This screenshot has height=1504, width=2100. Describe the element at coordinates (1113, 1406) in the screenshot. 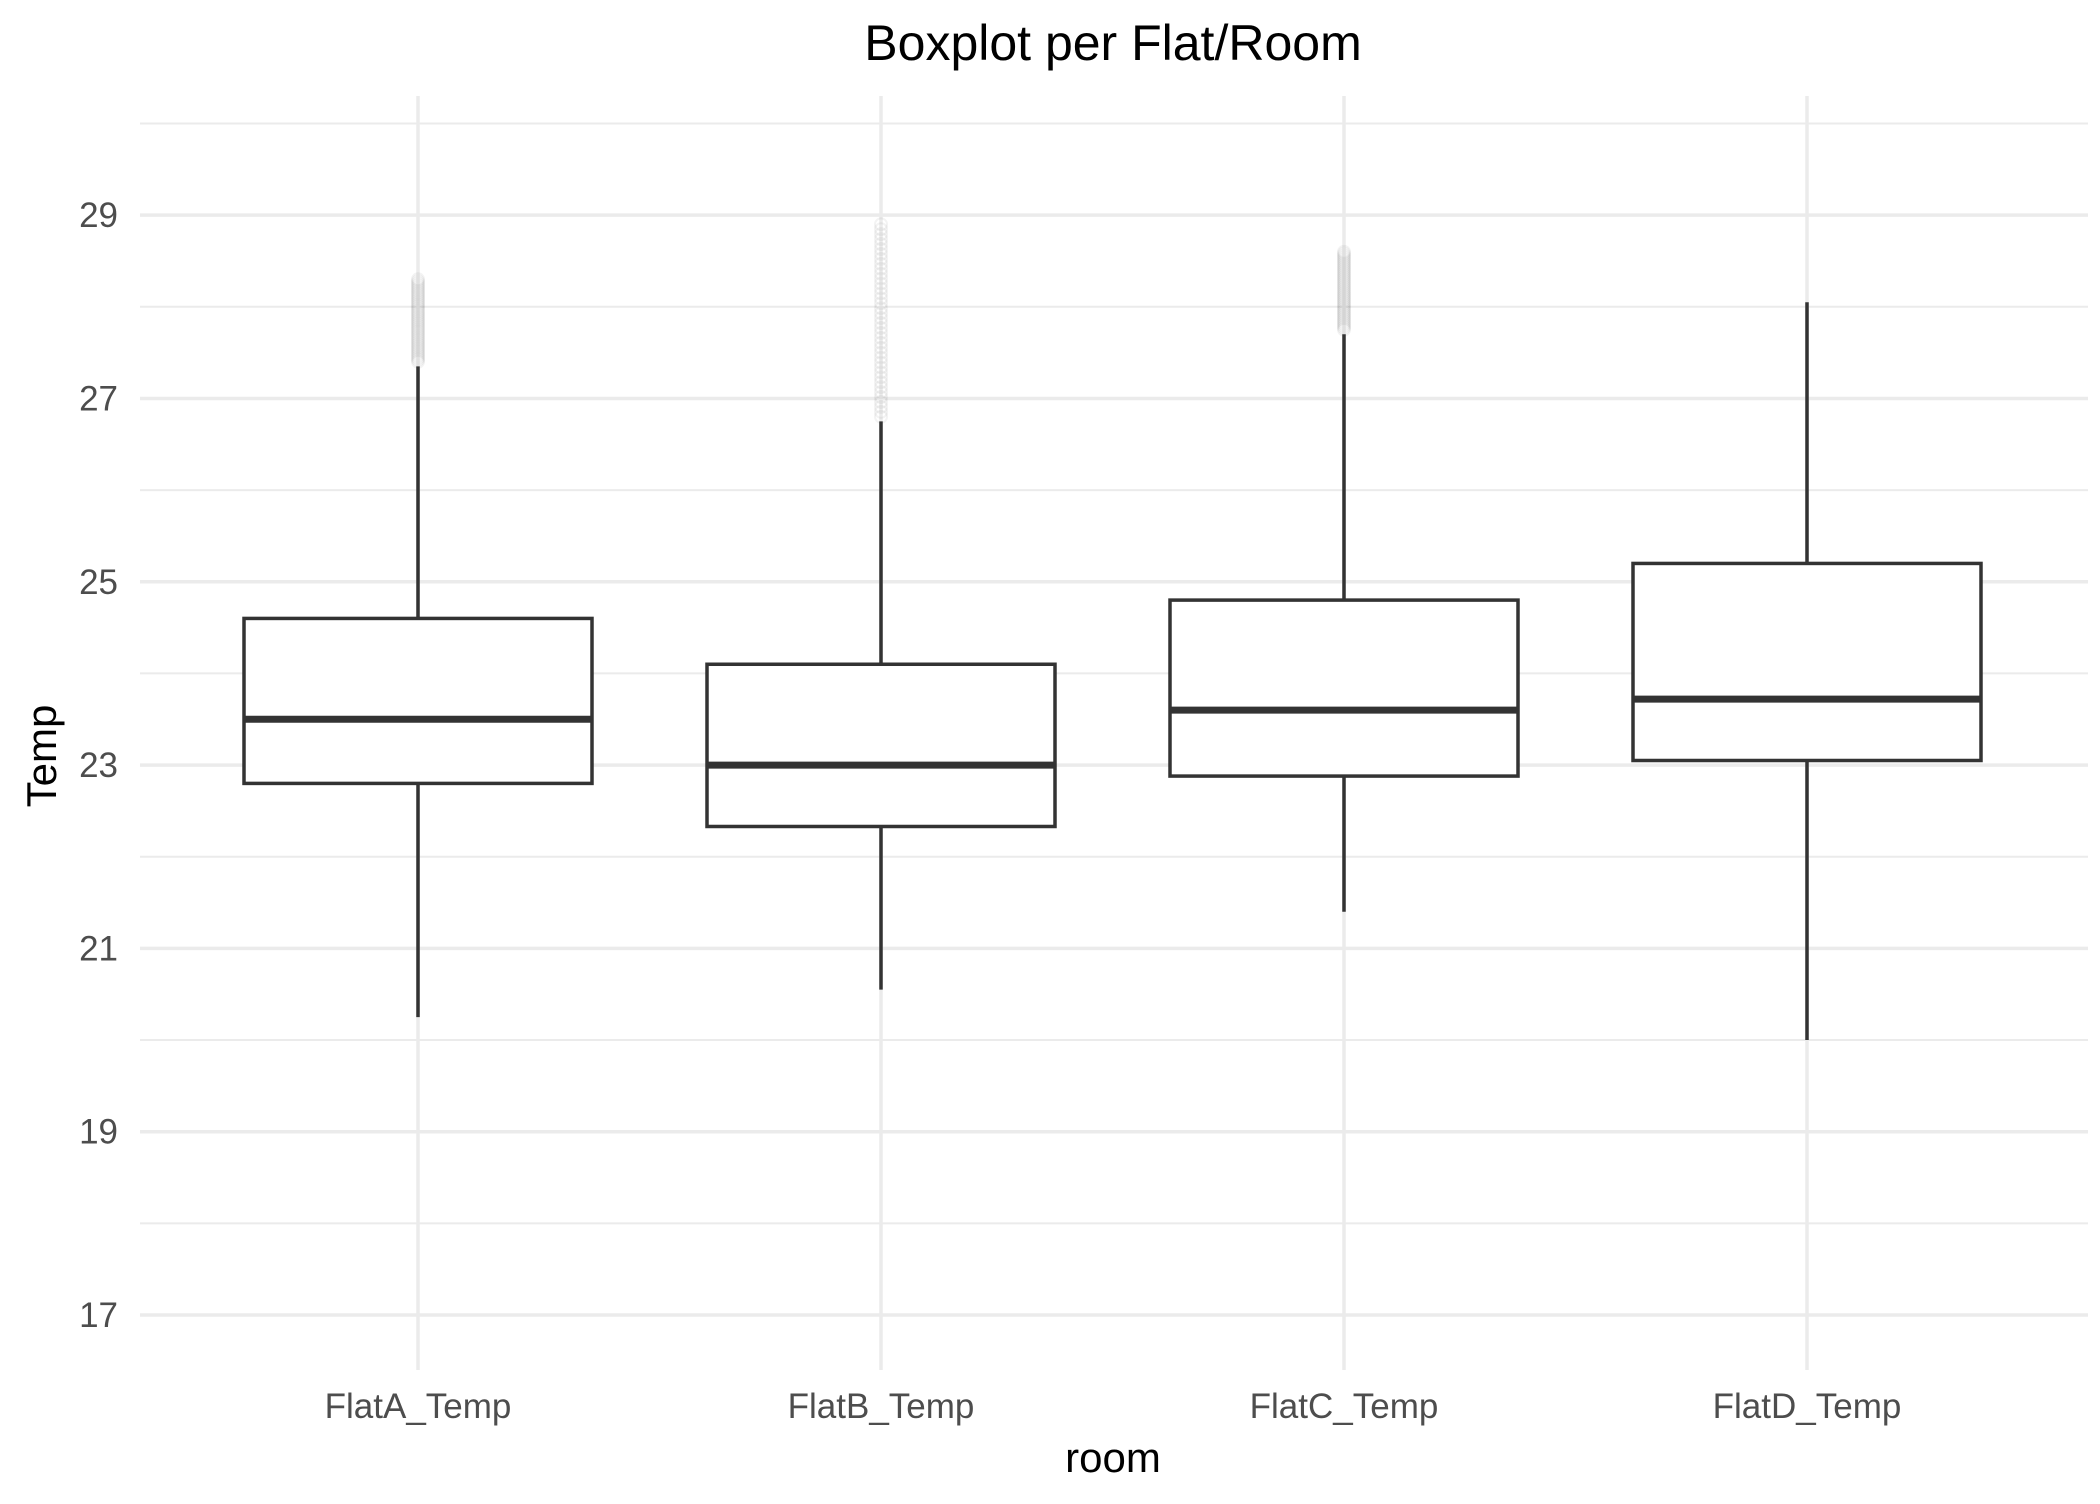

I see `x-tick-labels: FlatA_Temp FlatB_Temp FlatC_Temp FlatD_Temp` at that location.